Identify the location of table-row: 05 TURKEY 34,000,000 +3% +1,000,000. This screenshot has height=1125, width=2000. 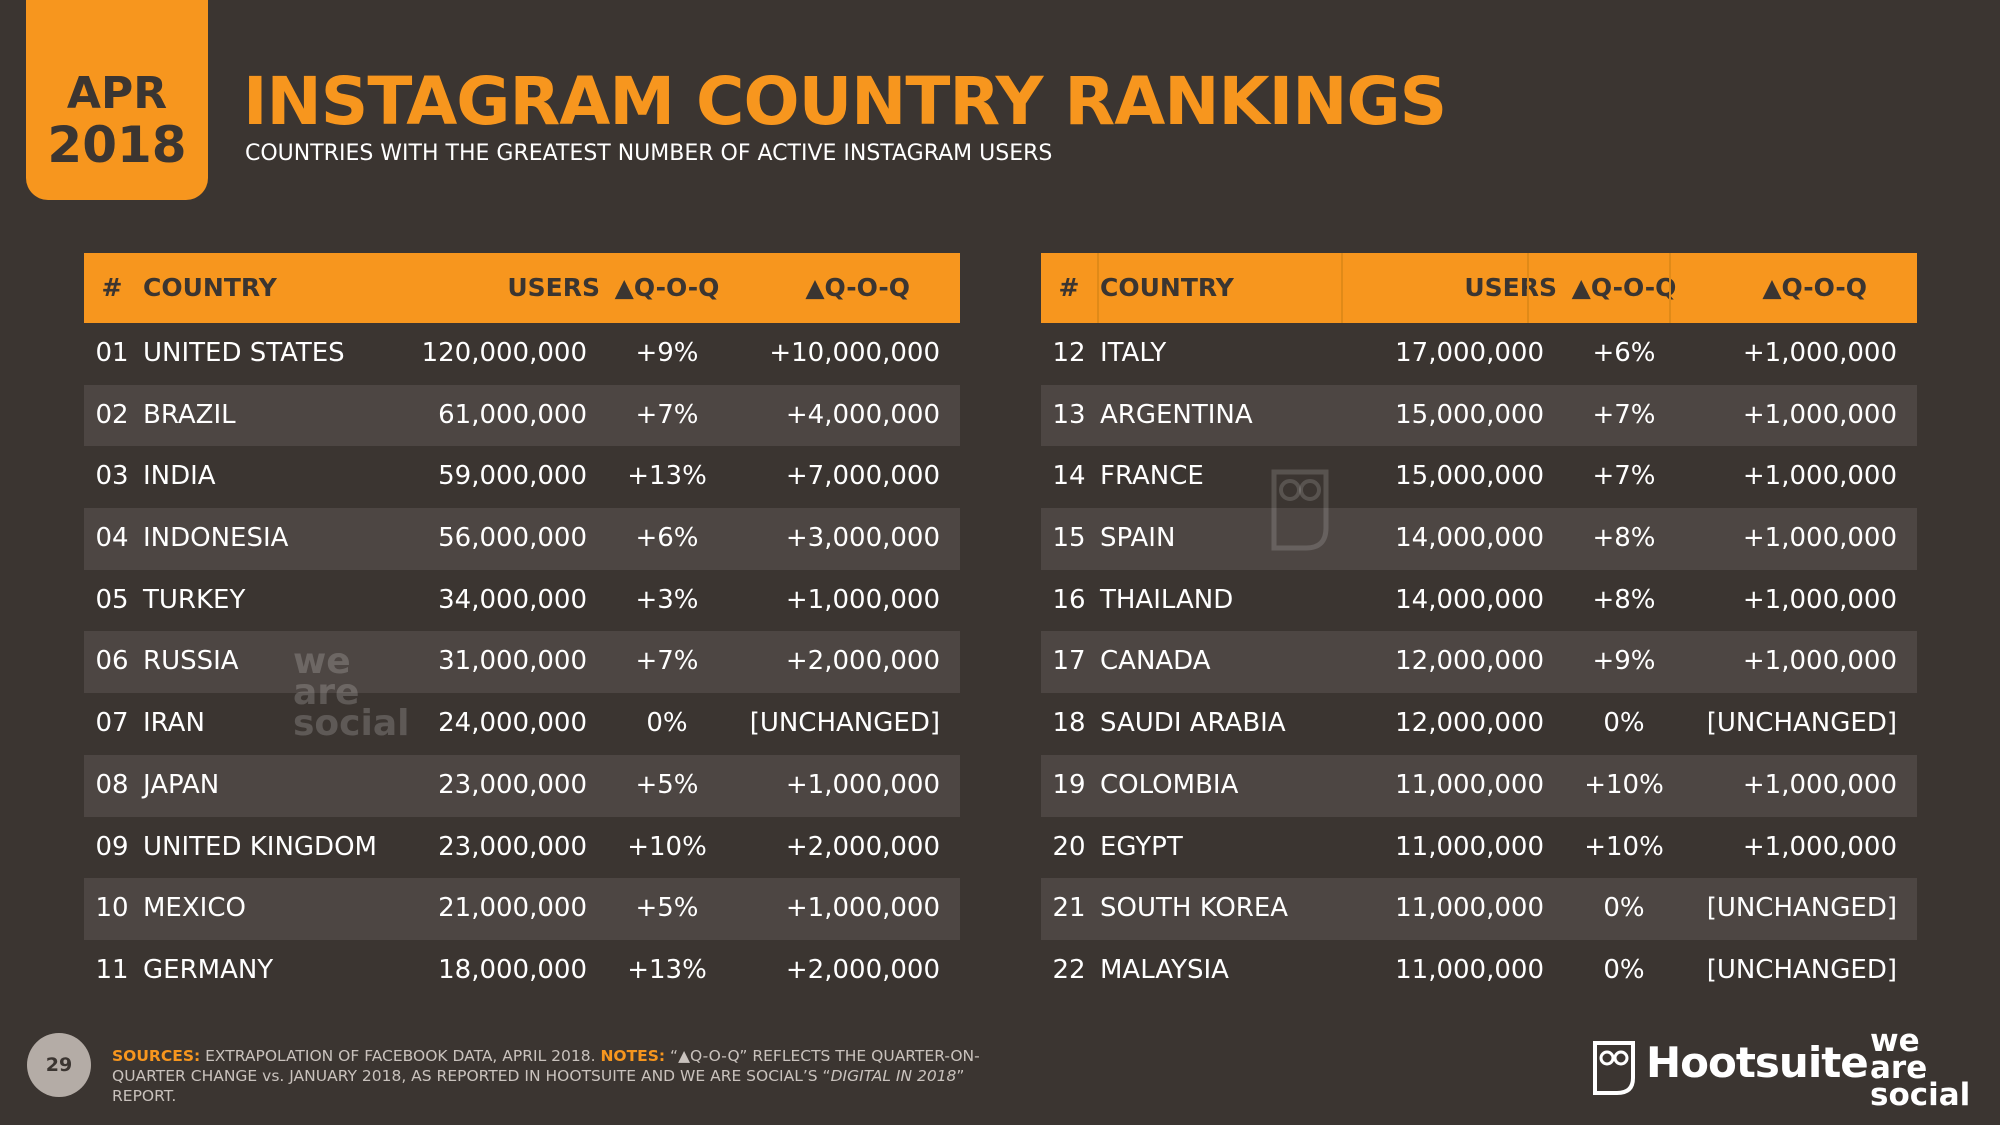
(522, 601).